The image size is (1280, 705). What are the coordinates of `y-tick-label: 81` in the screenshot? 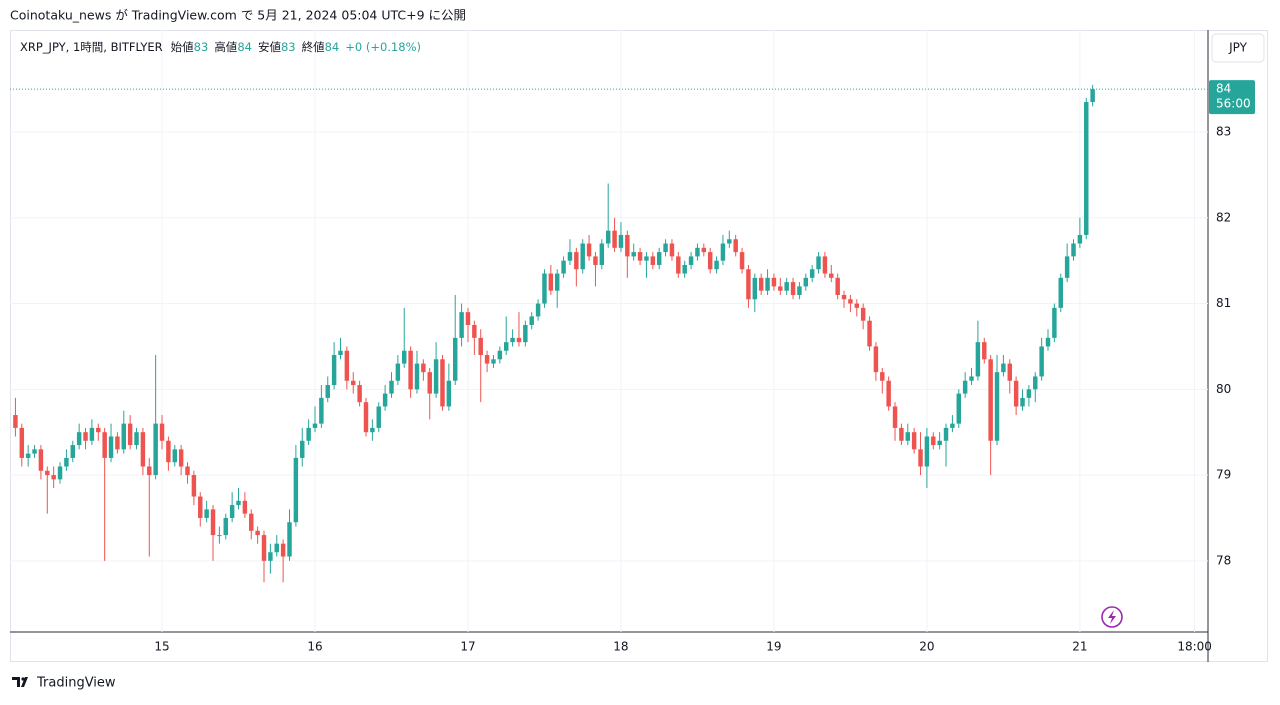 It's located at (1223, 303).